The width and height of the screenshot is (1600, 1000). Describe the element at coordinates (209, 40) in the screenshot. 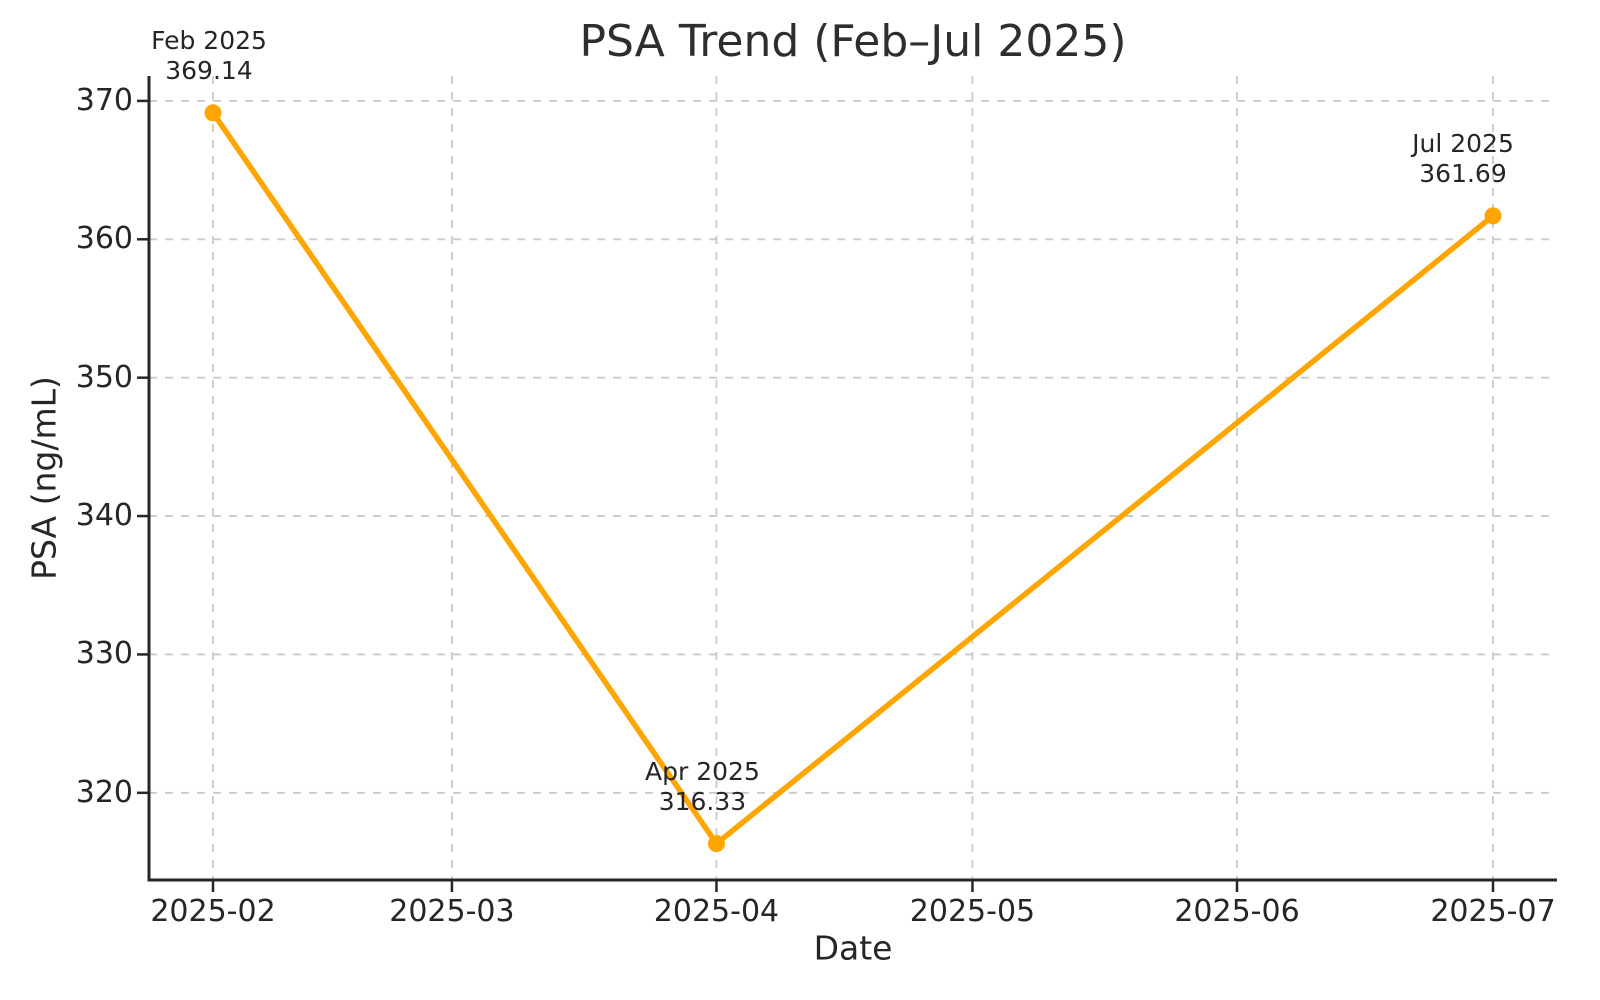

I see `annotation-date: Feb 2025` at that location.